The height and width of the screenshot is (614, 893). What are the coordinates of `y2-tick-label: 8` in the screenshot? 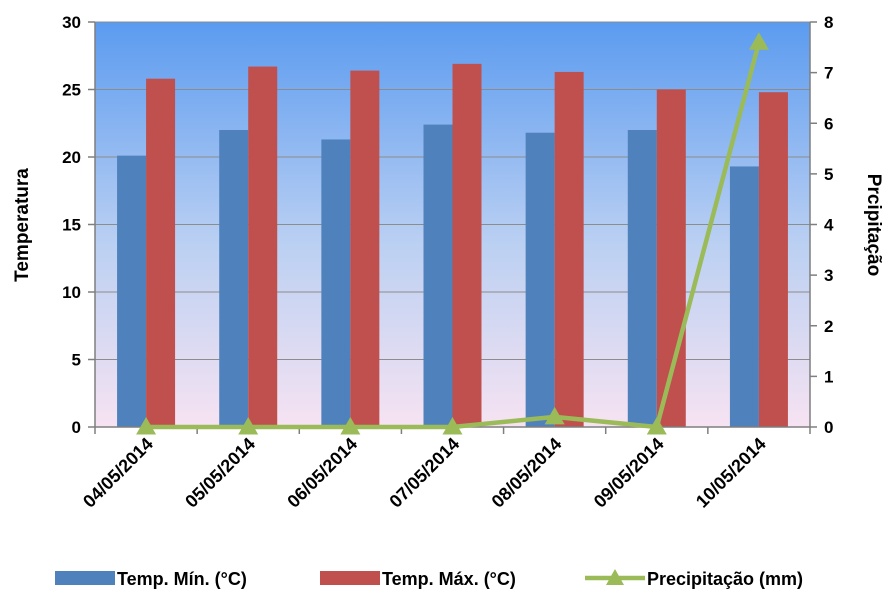 It's located at (828, 22).